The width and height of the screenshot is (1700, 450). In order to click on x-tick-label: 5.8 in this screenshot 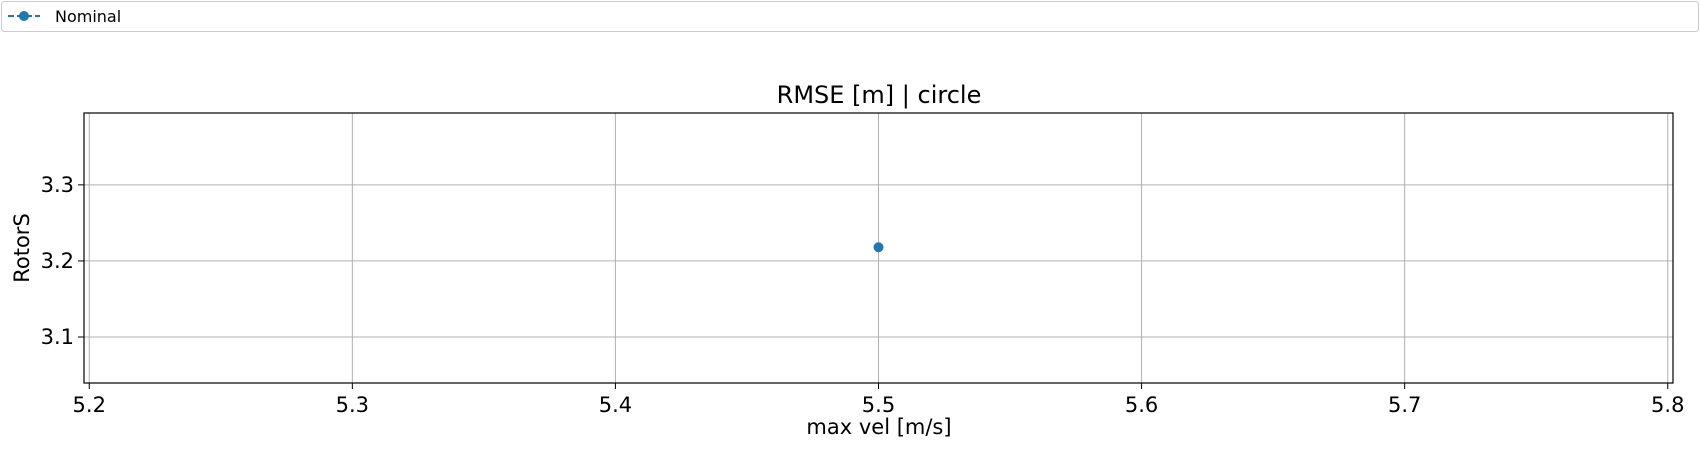, I will do `click(1667, 405)`.